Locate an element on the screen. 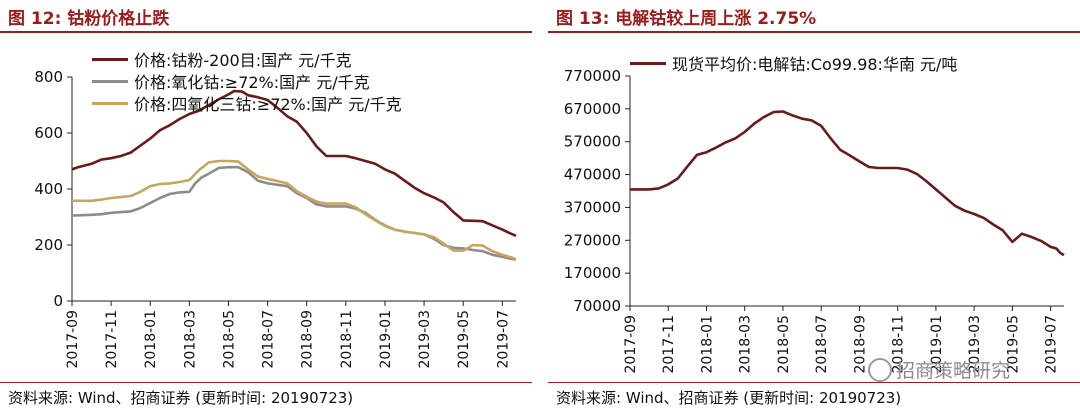 This screenshot has width=1080, height=416. y-tick-label: 800 is located at coordinates (48, 77).